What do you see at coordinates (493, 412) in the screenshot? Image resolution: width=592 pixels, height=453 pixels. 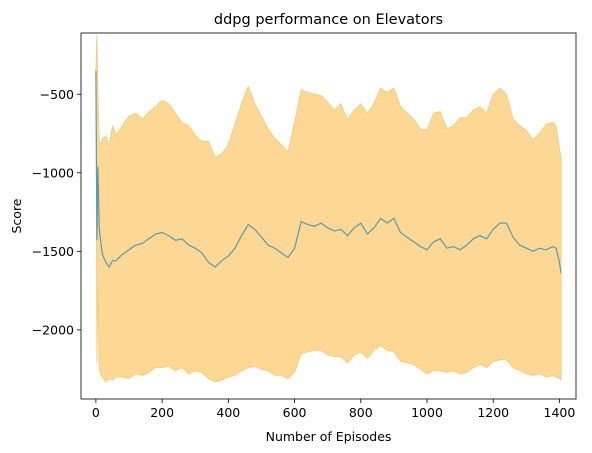 I see `x-tick-label: 1200` at bounding box center [493, 412].